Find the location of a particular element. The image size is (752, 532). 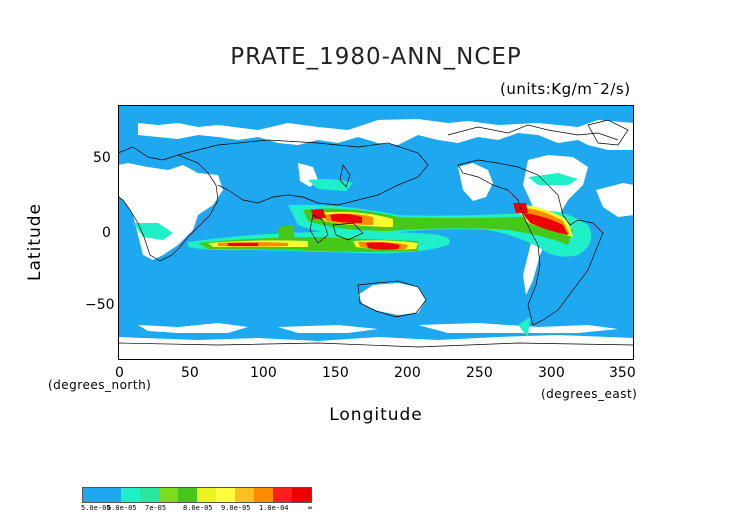

y-axis-label: Latitude is located at coordinates (35, 242).